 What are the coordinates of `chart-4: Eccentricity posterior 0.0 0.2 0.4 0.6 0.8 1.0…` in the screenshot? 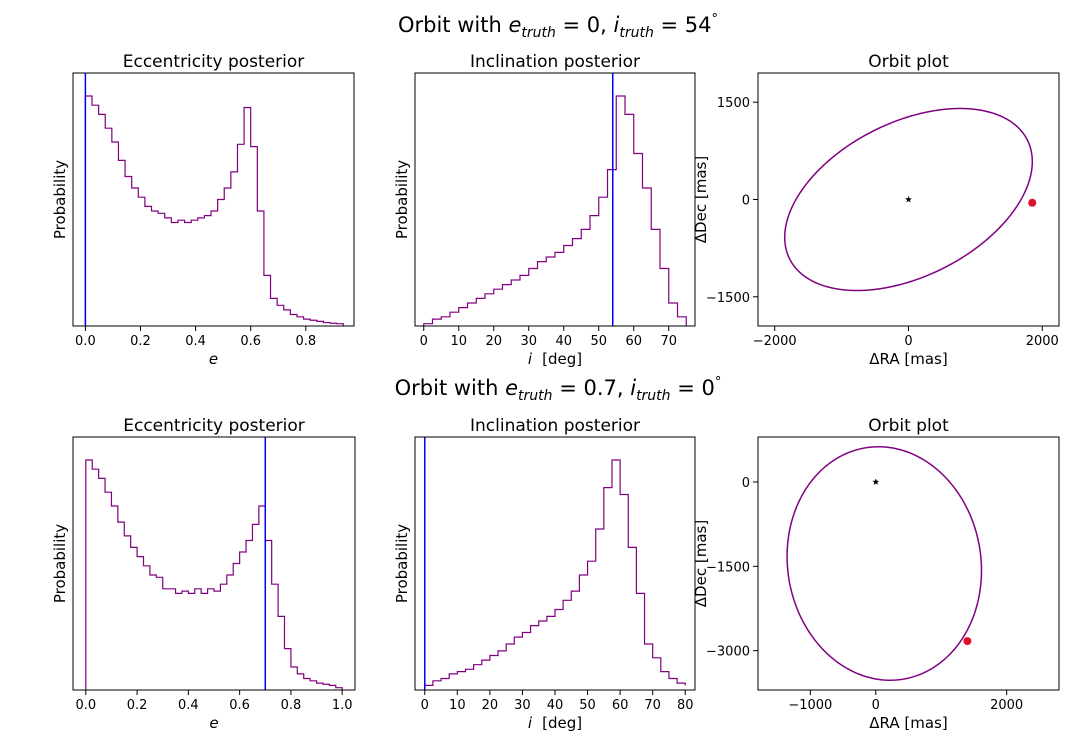 It's located at (203, 574).